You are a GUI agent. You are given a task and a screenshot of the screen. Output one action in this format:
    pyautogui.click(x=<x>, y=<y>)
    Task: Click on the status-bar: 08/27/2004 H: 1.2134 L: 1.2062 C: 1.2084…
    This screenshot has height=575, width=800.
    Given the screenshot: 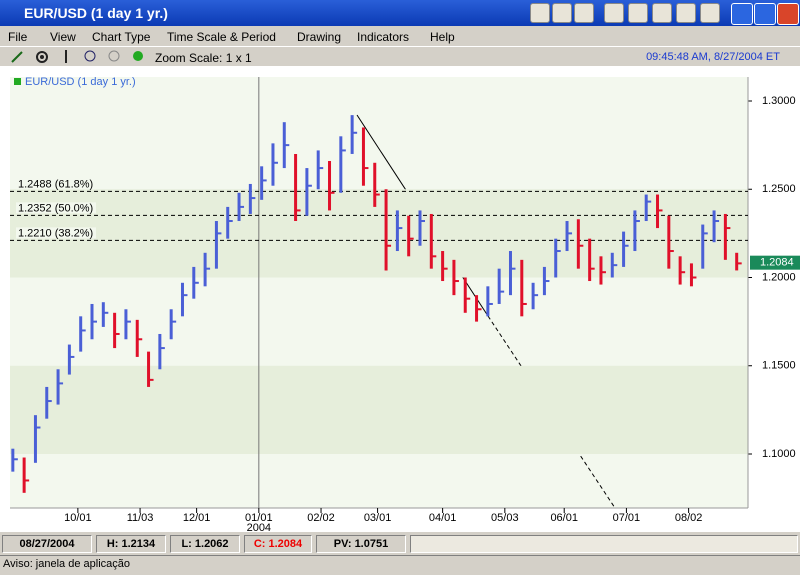 What is the action you would take?
    pyautogui.click(x=400, y=543)
    